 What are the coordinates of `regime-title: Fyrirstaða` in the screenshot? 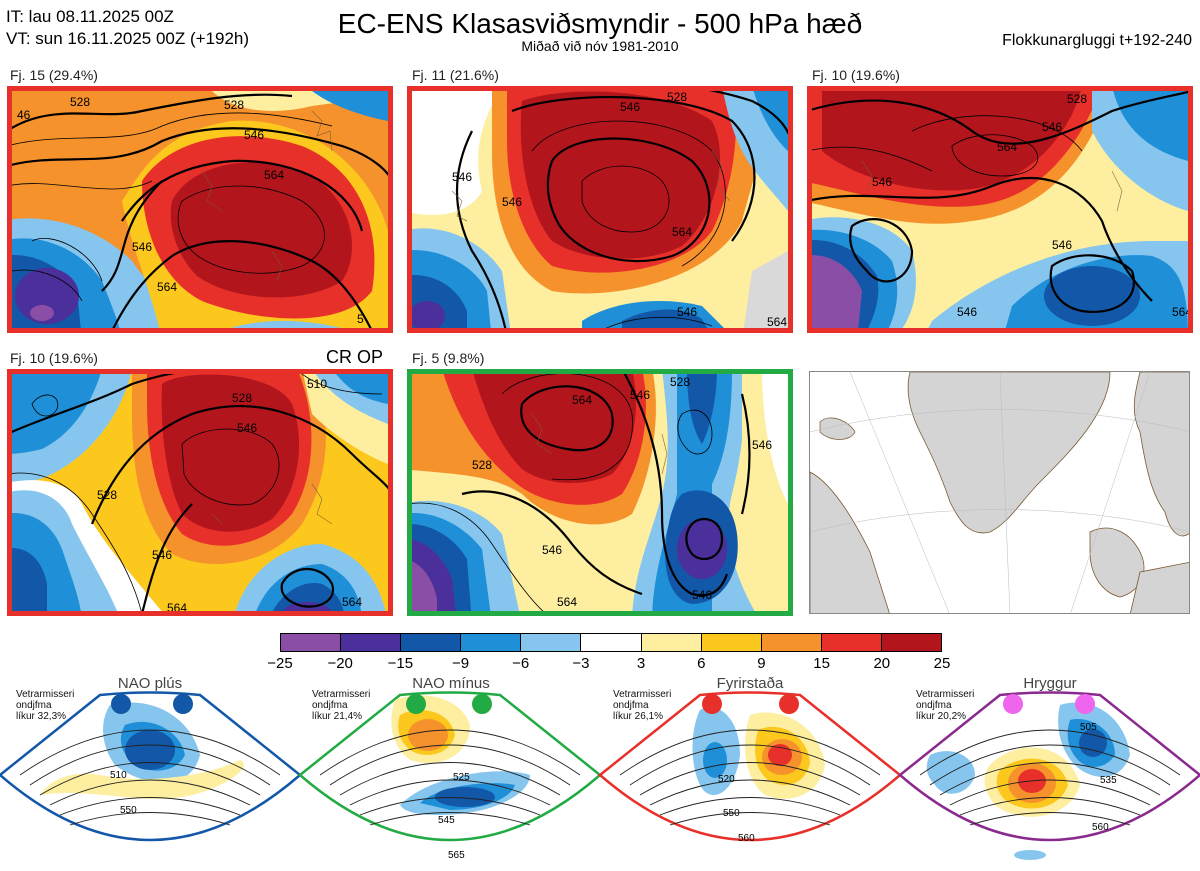 It's located at (750, 683).